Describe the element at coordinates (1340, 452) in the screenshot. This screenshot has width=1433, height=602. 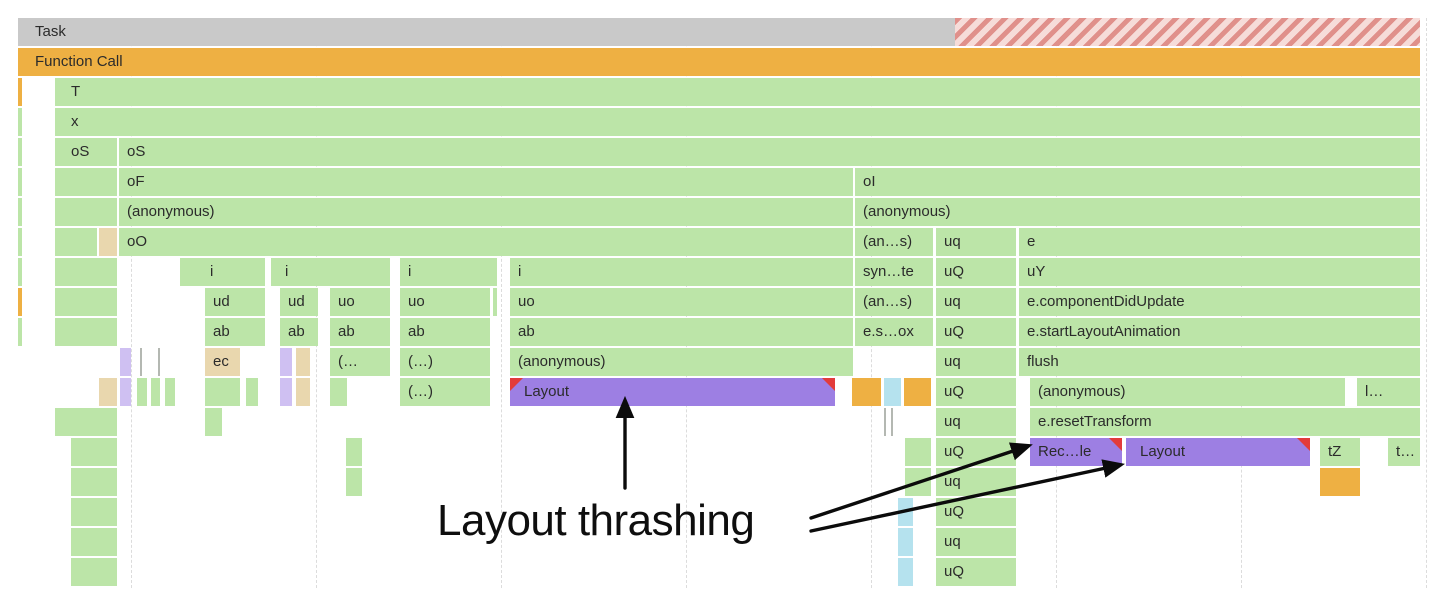
I see `flame-bar-tz: tZ` at that location.